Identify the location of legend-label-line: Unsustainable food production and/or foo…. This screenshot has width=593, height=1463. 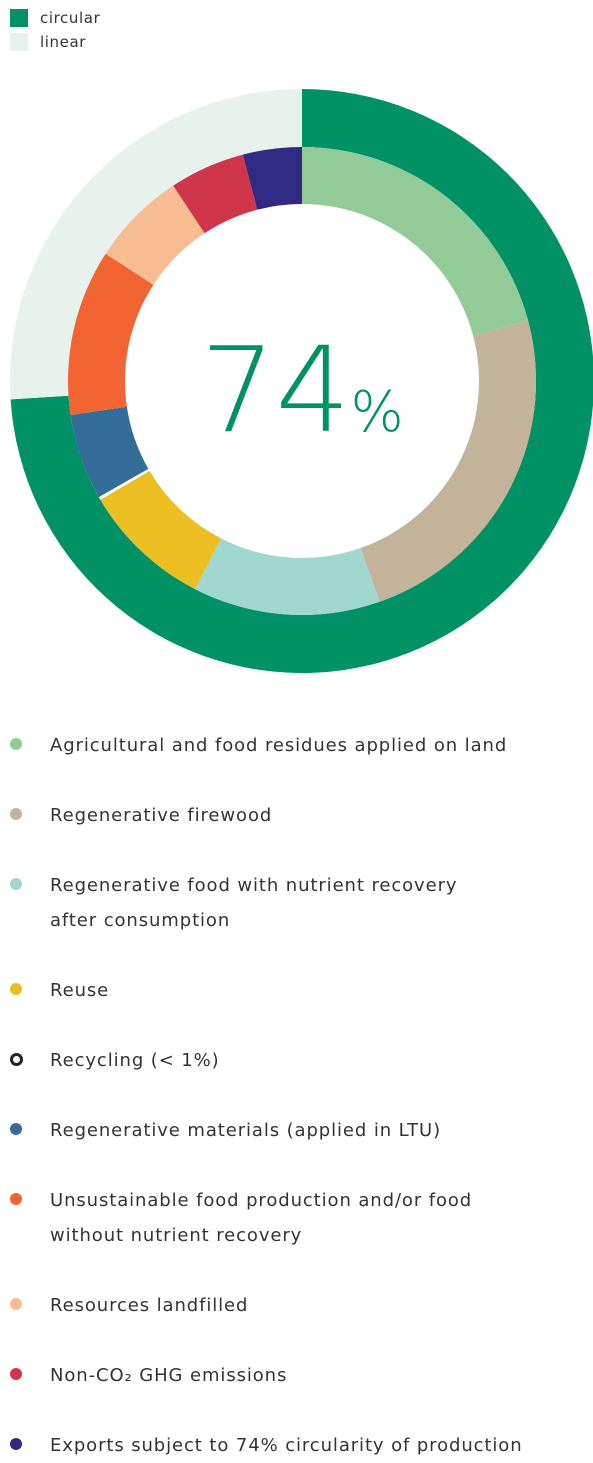
(261, 1200).